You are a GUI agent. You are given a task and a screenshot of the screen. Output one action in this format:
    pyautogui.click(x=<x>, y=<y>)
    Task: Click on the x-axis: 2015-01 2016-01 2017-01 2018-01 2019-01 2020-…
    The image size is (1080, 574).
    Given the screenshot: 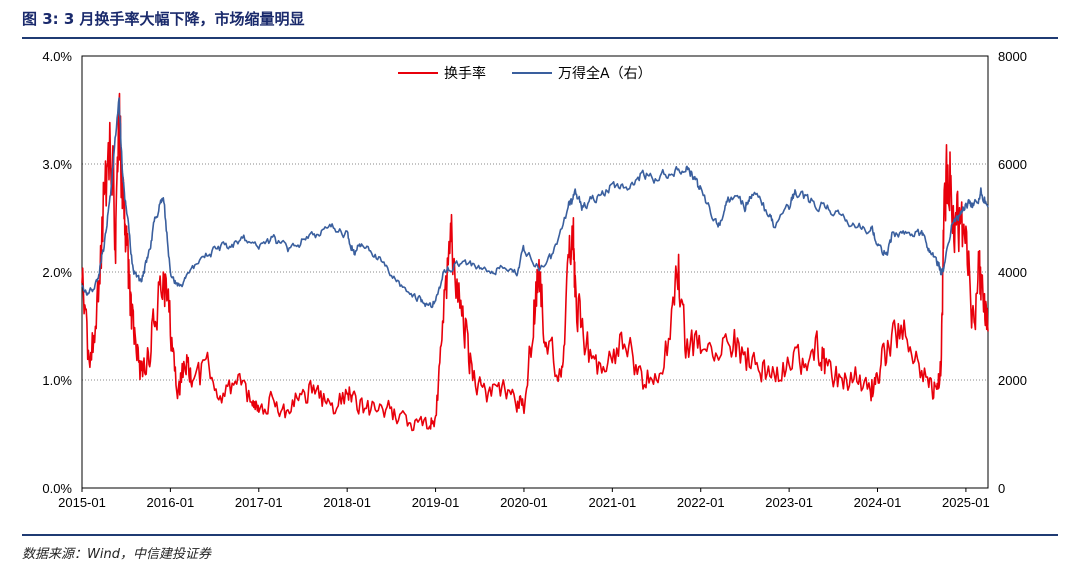 What is the action you would take?
    pyautogui.click(x=524, y=499)
    